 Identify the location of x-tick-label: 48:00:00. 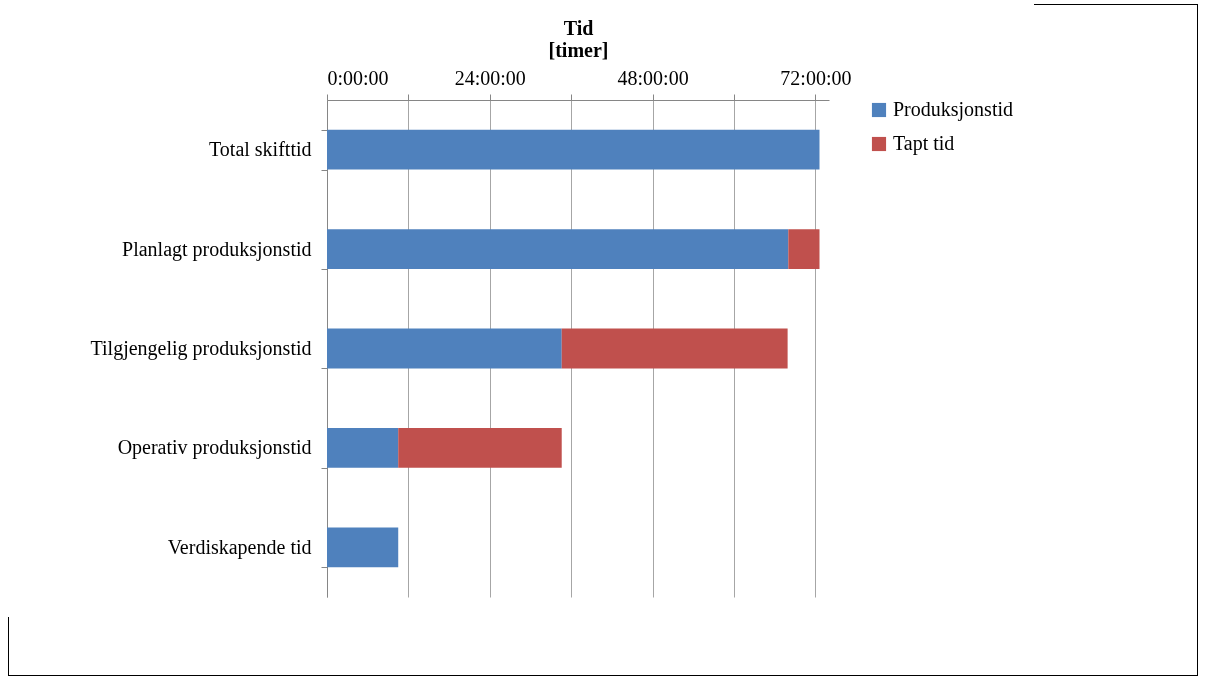
(653, 77).